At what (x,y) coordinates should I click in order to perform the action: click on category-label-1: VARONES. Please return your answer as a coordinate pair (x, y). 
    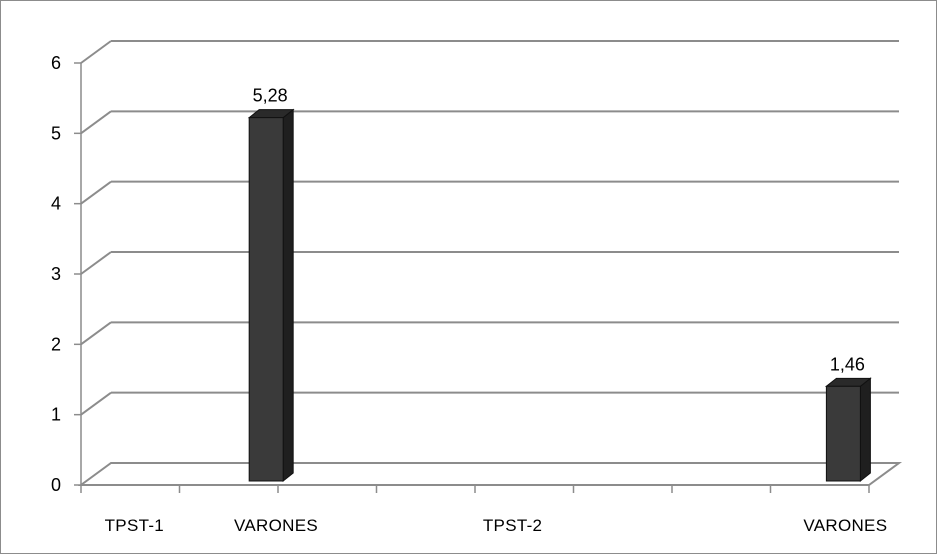
    Looking at the image, I should click on (276, 525).